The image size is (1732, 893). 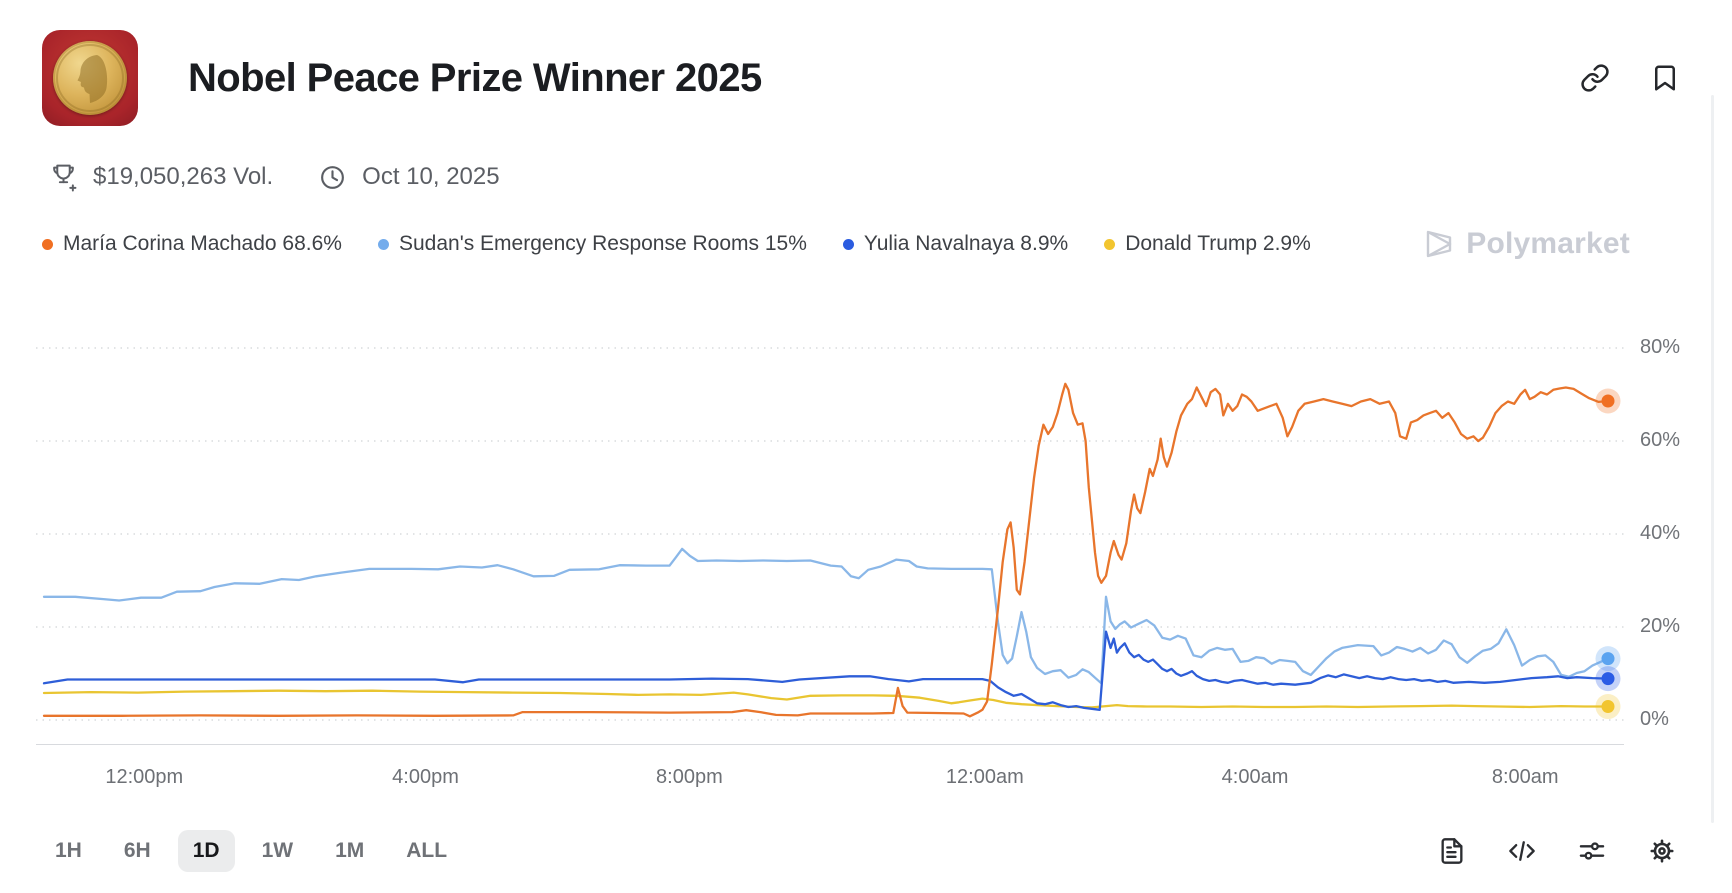 I want to click on y-axis-label: 80%, so click(x=1660, y=347).